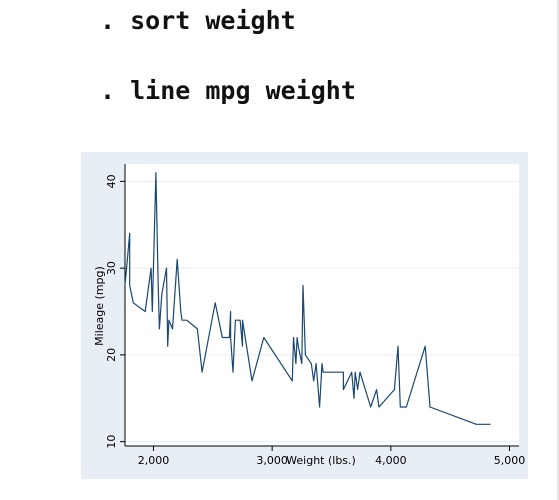 The image size is (559, 500). Describe the element at coordinates (558, 250) in the screenshot. I see `window-edge-divider` at that location.